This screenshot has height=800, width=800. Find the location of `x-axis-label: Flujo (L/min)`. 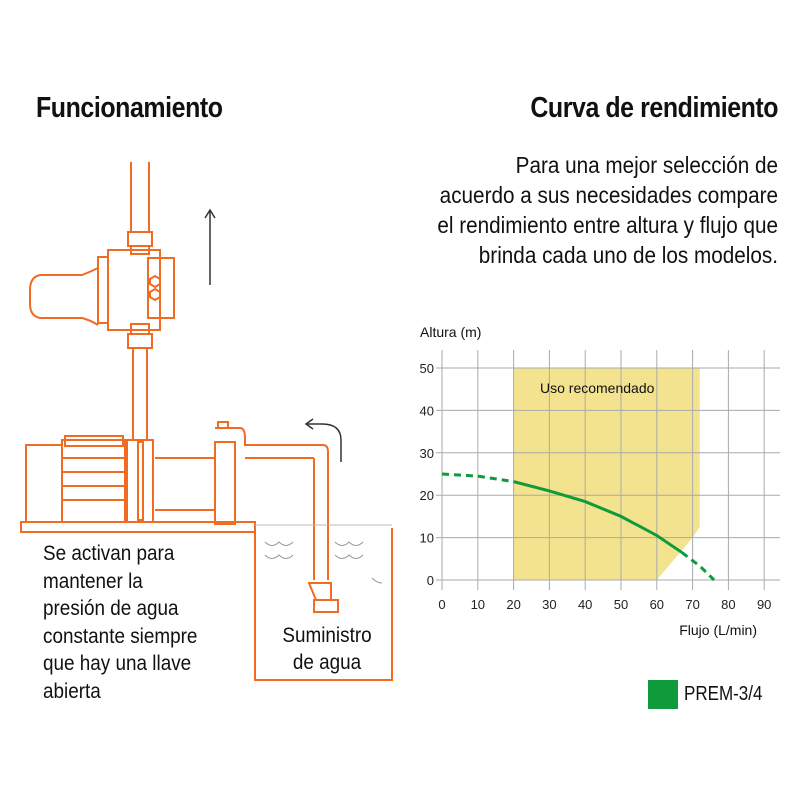

x-axis-label: Flujo (L/min) is located at coordinates (718, 630).